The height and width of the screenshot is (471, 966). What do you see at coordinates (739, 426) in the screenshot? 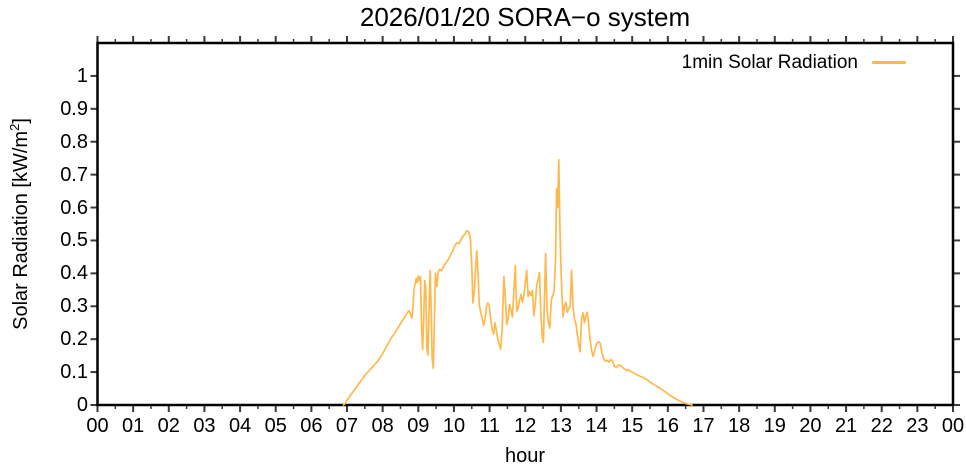
I see `x-tick-label: 18` at bounding box center [739, 426].